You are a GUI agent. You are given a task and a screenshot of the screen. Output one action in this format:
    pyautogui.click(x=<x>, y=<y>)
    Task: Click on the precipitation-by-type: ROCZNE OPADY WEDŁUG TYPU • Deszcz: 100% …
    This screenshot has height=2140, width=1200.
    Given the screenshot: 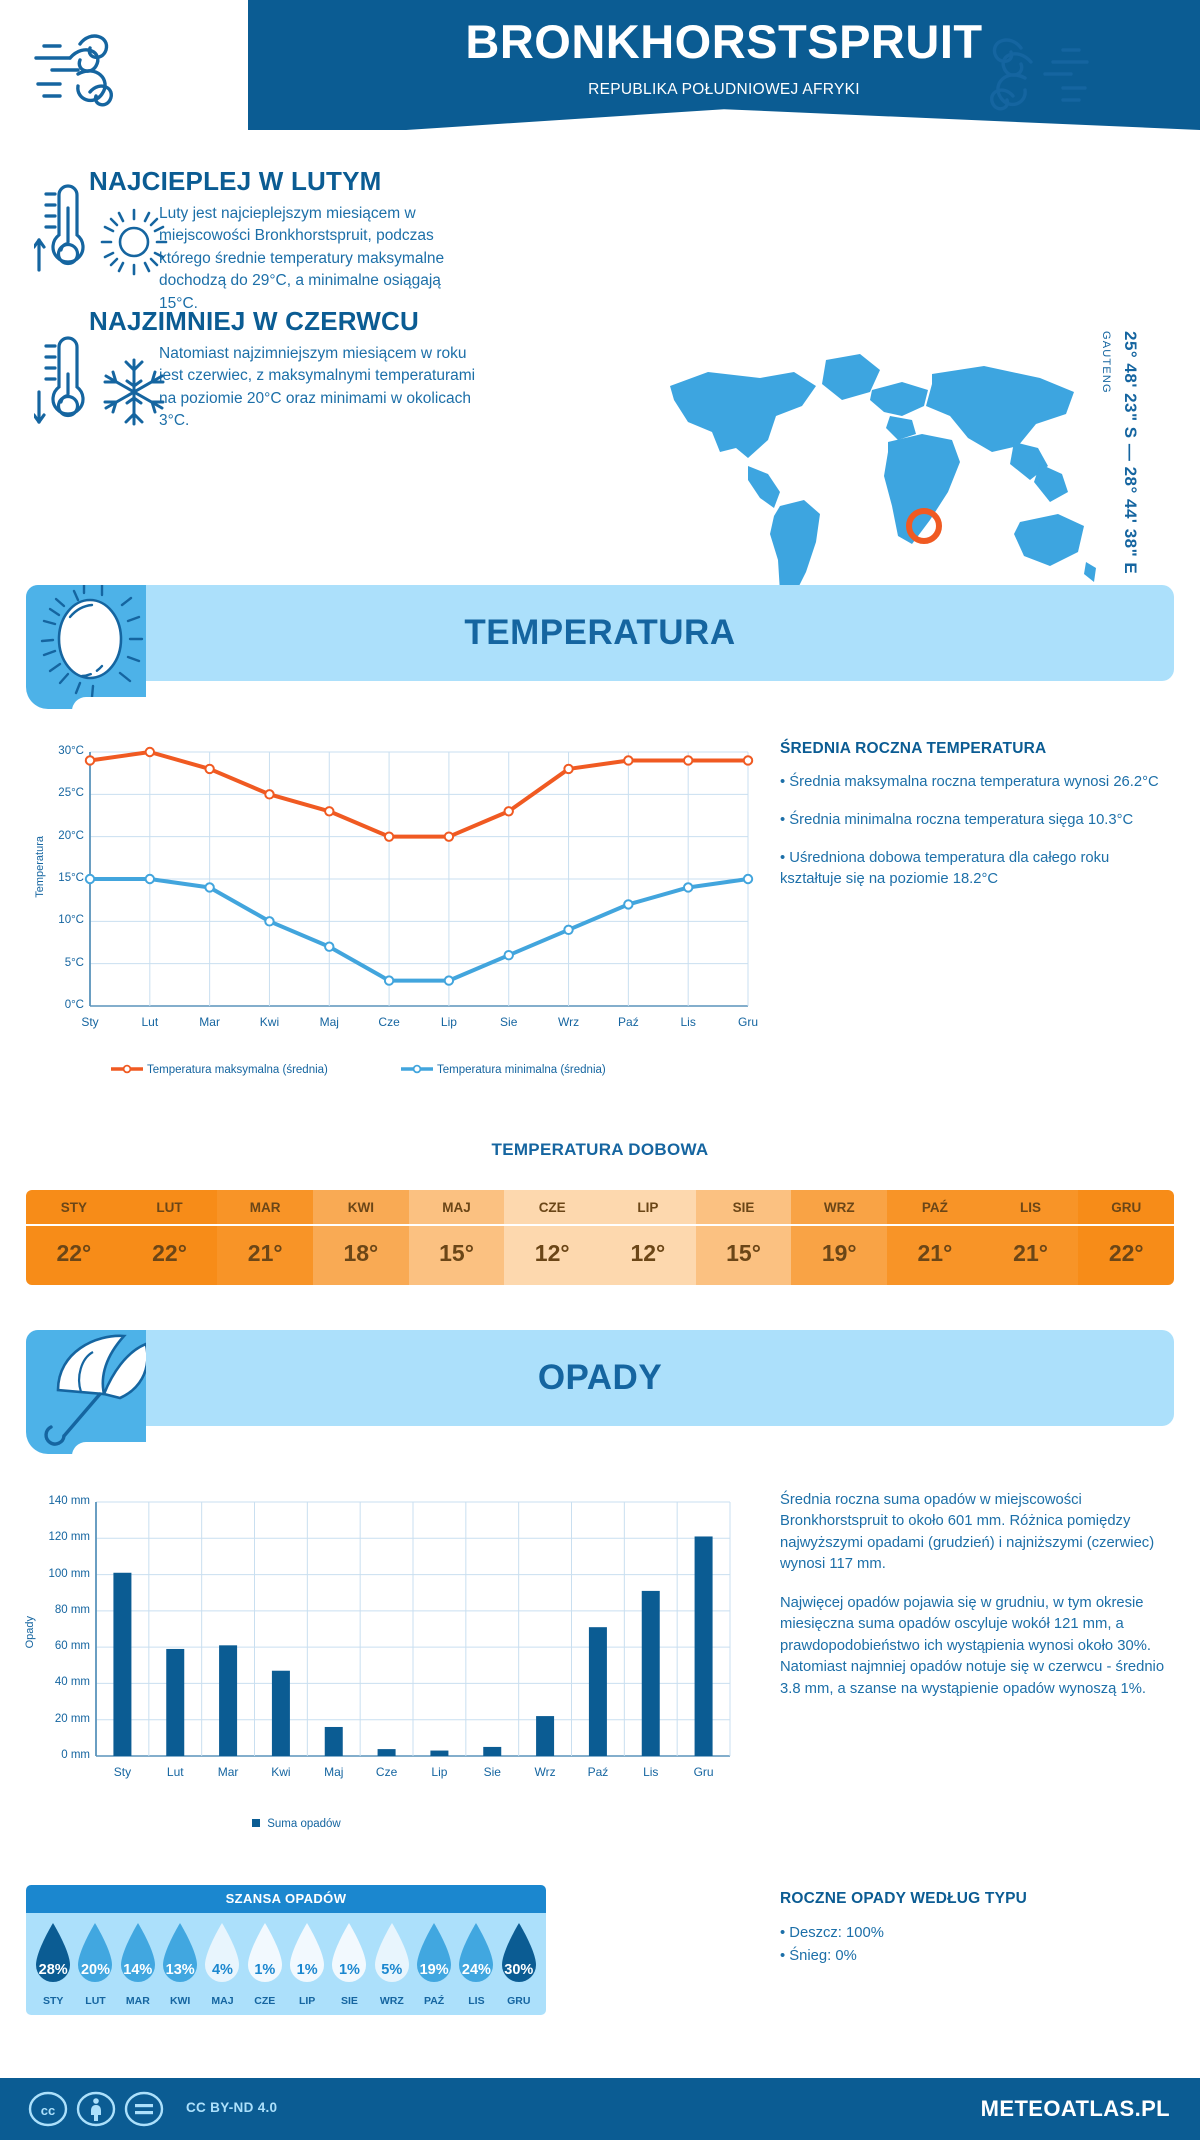 What is the action you would take?
    pyautogui.click(x=975, y=1929)
    